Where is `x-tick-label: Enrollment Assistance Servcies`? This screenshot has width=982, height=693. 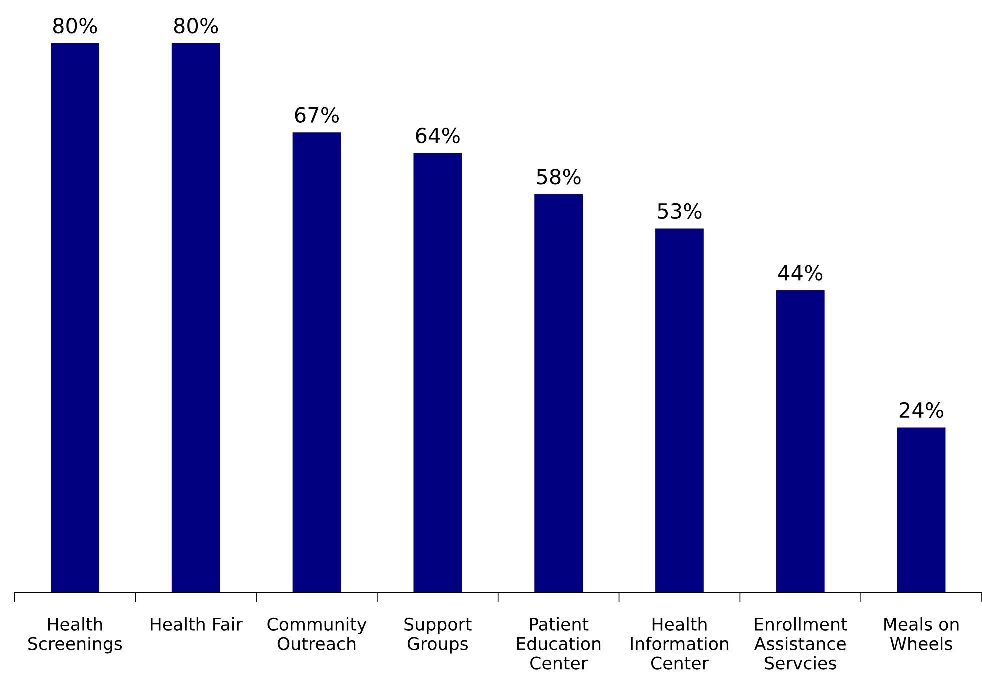 x-tick-label: Enrollment Assistance Servcies is located at coordinates (801, 644).